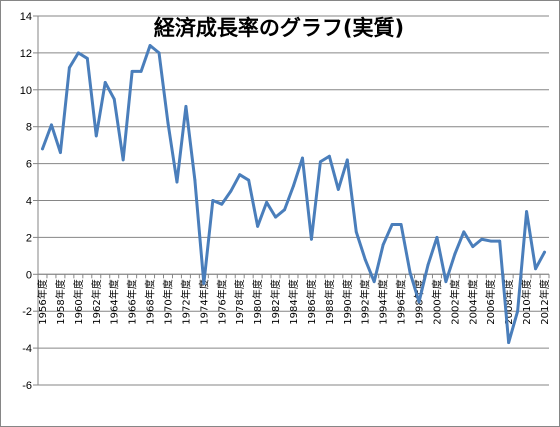 This screenshot has width=560, height=427. What do you see at coordinates (275, 301) in the screenshot?
I see `x-tick-label: 1982年度` at bounding box center [275, 301].